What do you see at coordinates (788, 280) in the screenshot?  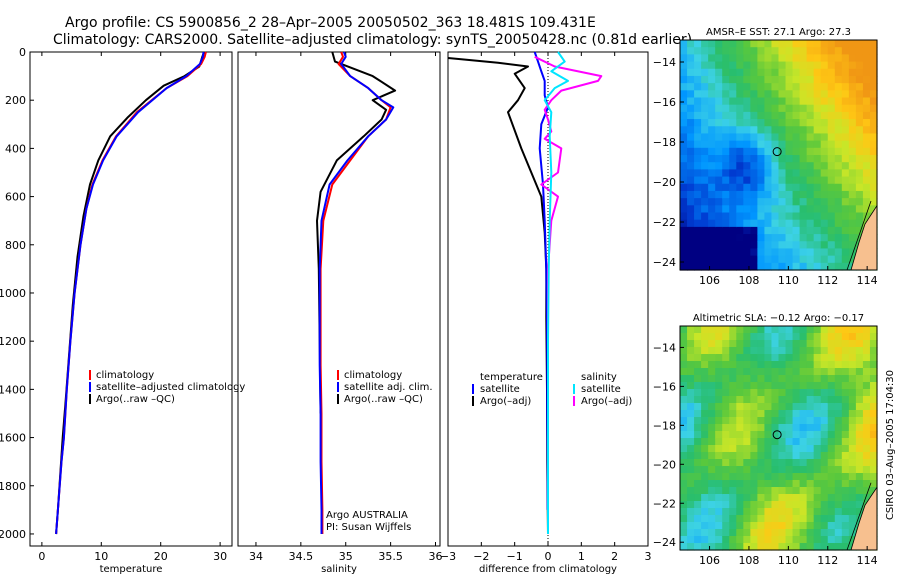 I see `sst_map-xtick-label: 110` at bounding box center [788, 280].